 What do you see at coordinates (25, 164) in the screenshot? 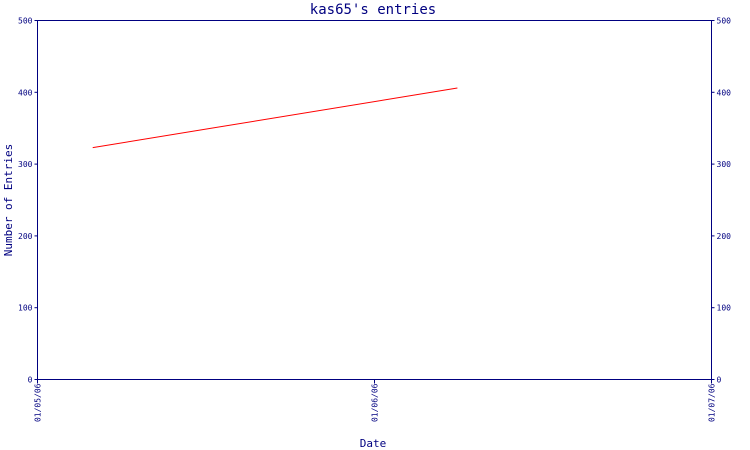
I see `y-tick-label-left: 300` at bounding box center [25, 164].